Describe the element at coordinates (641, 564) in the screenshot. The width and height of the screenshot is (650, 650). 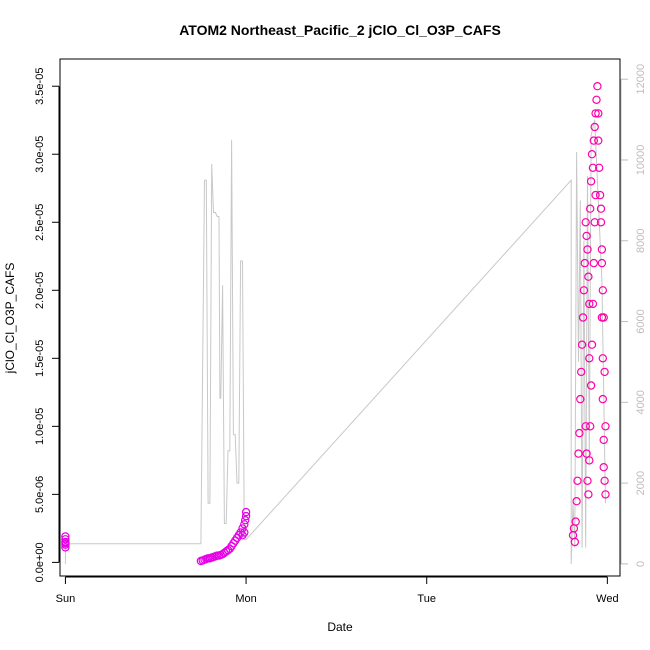
I see `y2-tick-label: 0` at that location.